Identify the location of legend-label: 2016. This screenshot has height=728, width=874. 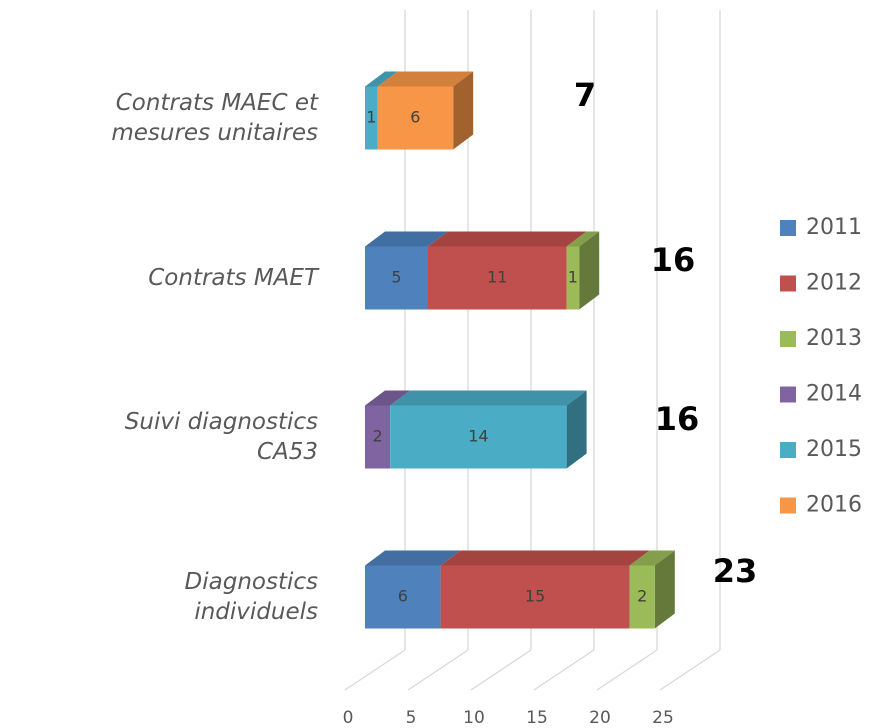
(834, 505).